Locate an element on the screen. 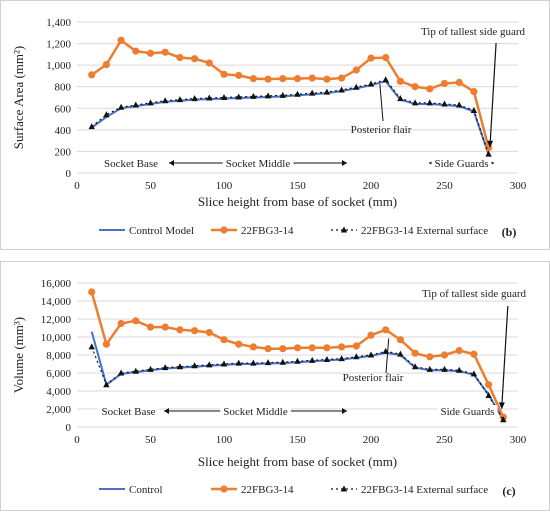 The height and width of the screenshot is (517, 550). y-tick-label: 1,000 is located at coordinates (58, 66).